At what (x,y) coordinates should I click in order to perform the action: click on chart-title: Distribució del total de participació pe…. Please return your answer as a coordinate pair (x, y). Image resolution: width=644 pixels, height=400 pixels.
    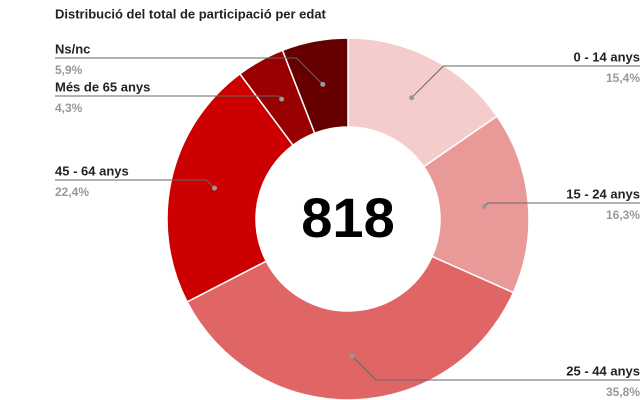
    Looking at the image, I should click on (191, 13).